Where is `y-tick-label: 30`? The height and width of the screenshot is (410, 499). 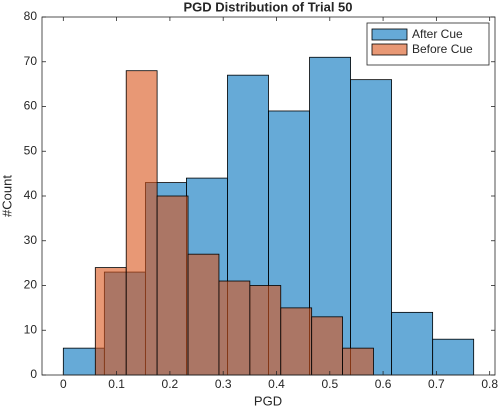 y-tick-label: 30 is located at coordinates (31, 240).